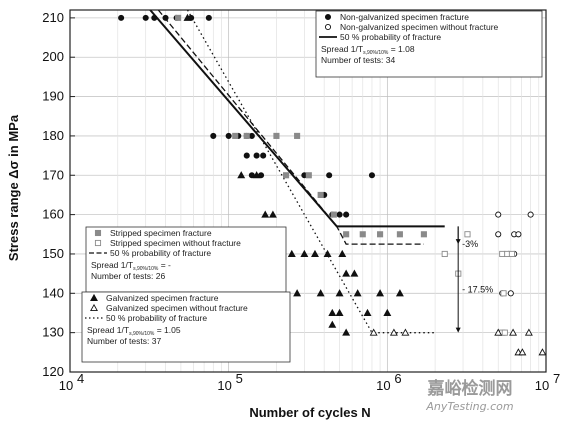  What do you see at coordinates (469, 406) in the screenshot?
I see `watermark-en: AnyTesting.com` at bounding box center [469, 406].